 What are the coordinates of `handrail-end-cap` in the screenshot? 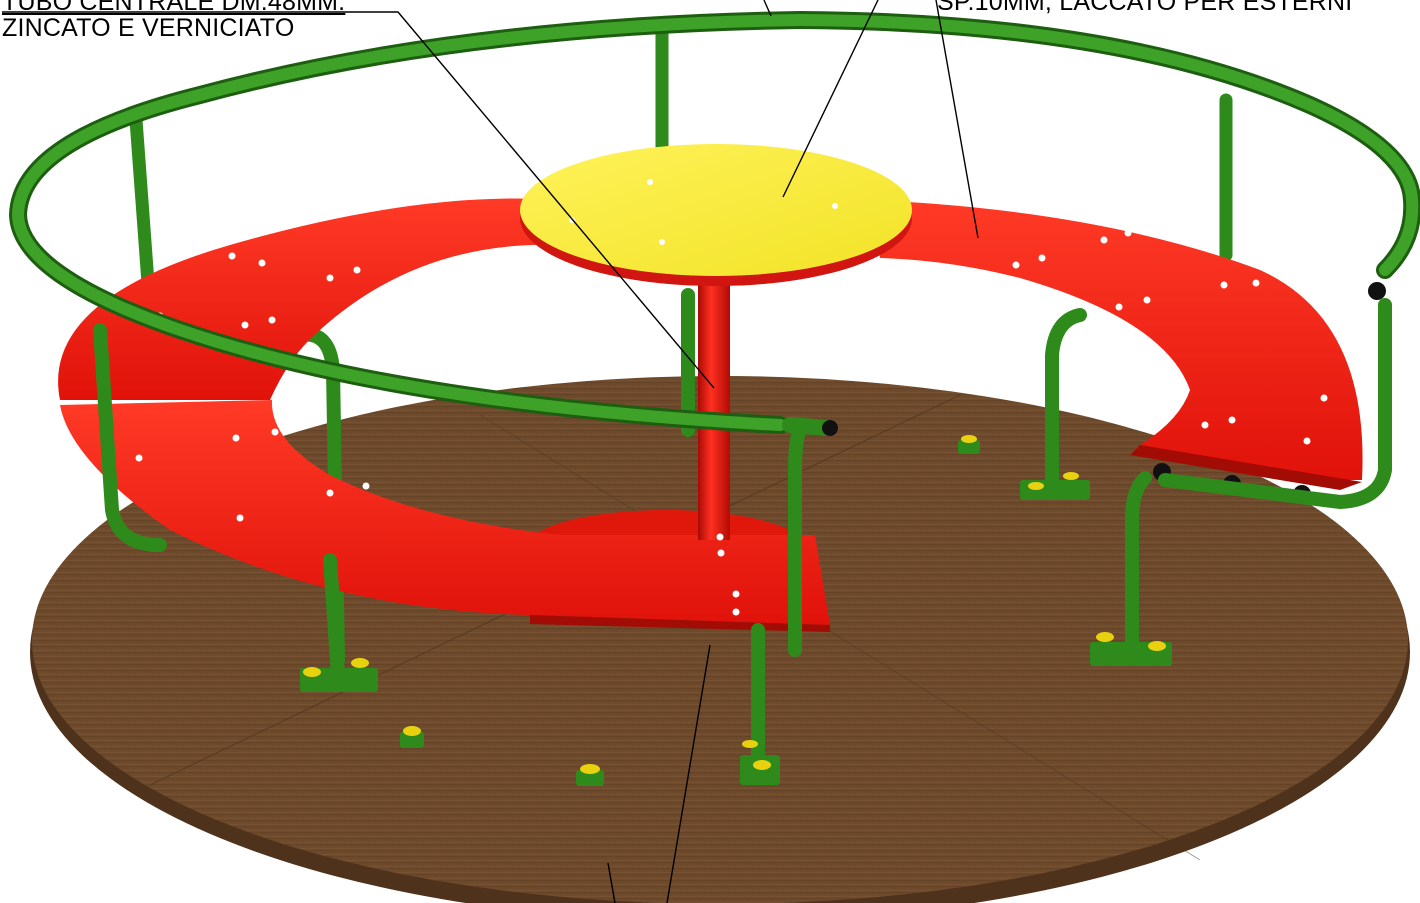 It's located at (830, 428).